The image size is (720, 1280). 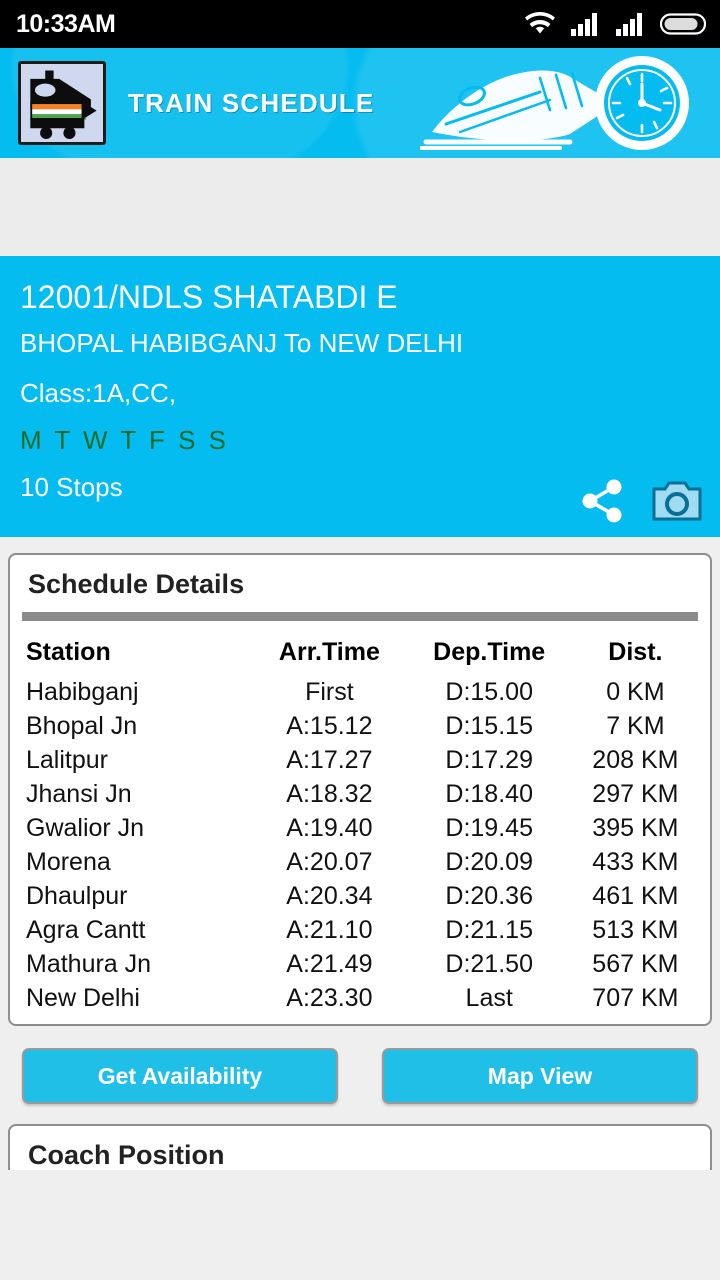 What do you see at coordinates (489, 652) in the screenshot?
I see `column-header-dep-time: Dep.Time` at bounding box center [489, 652].